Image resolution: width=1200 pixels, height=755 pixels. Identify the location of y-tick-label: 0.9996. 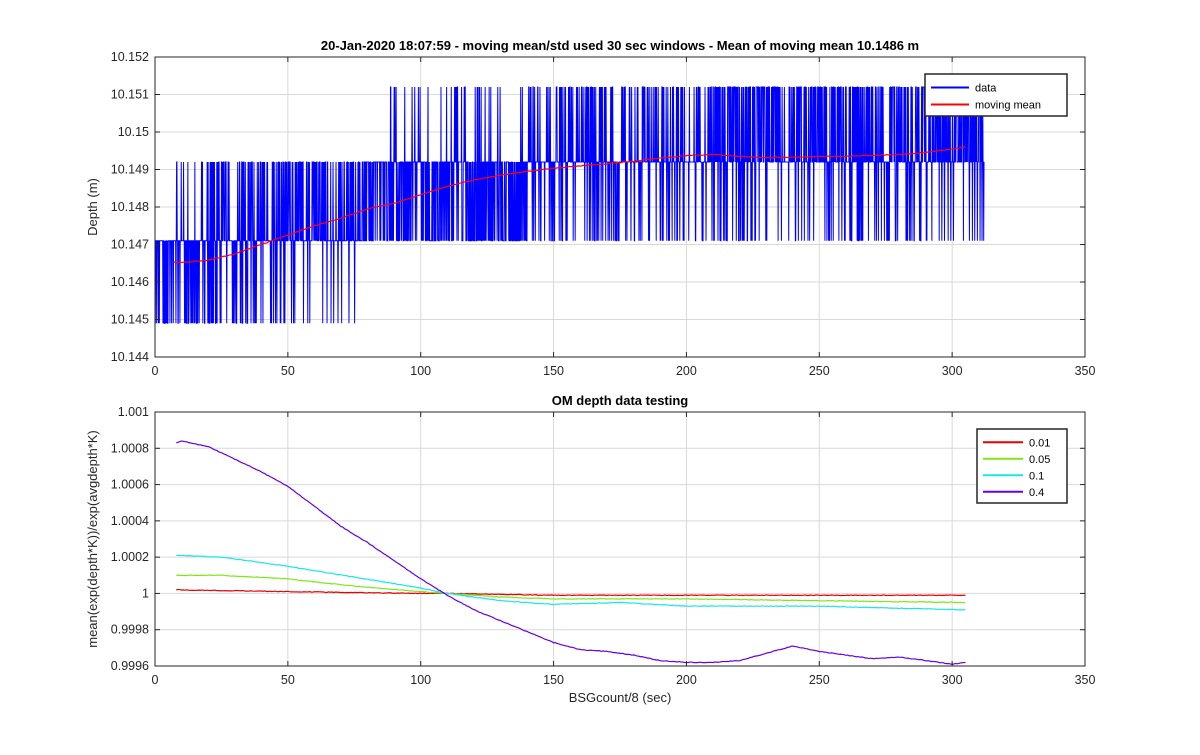
(130, 666).